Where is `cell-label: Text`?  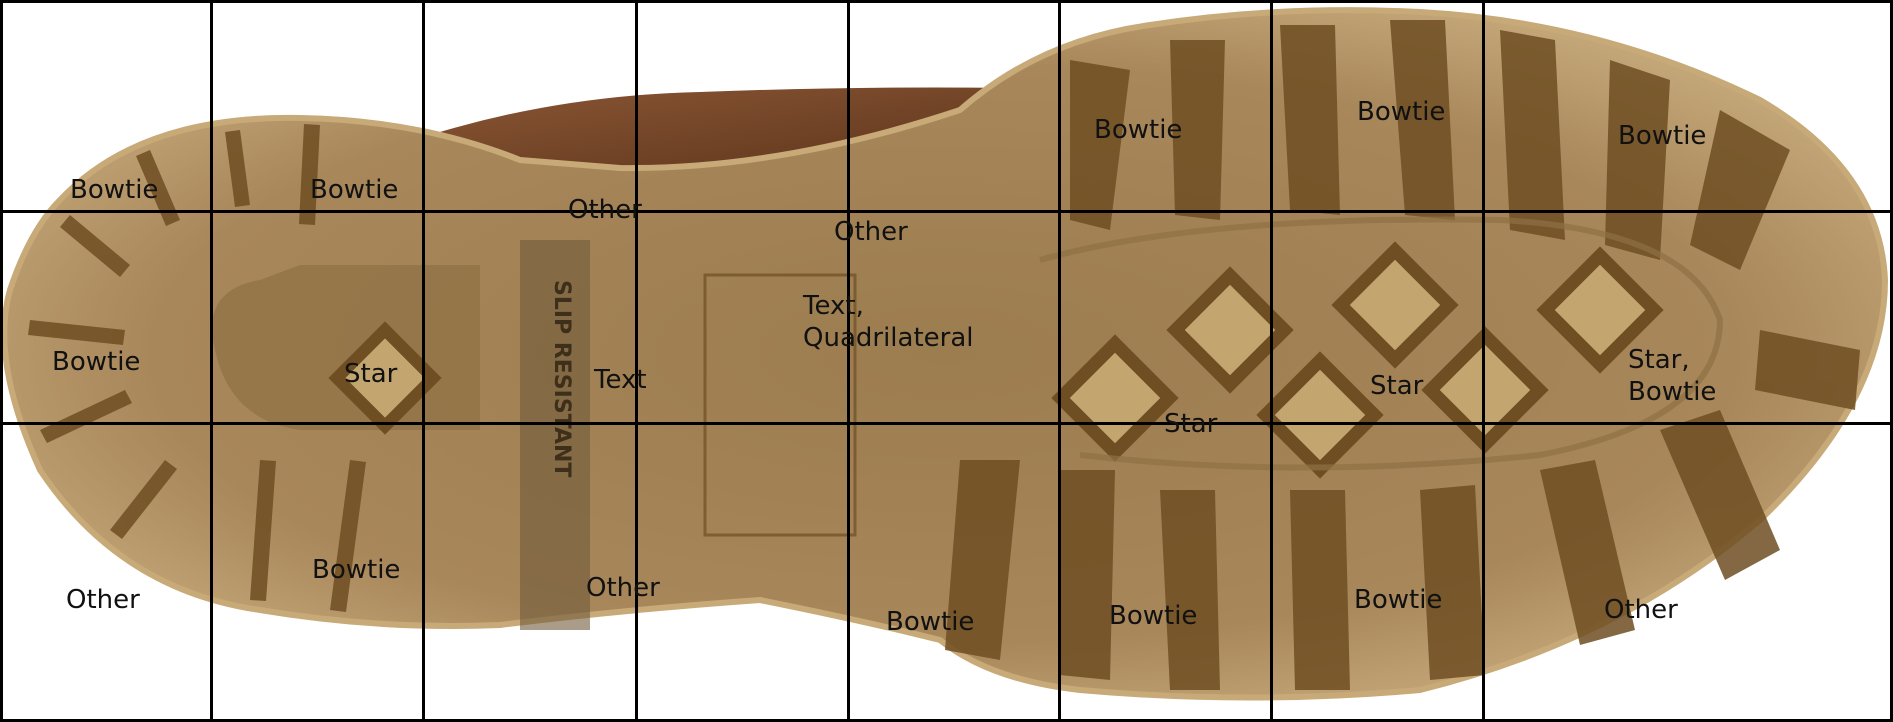
cell-label: Text is located at coordinates (620, 380).